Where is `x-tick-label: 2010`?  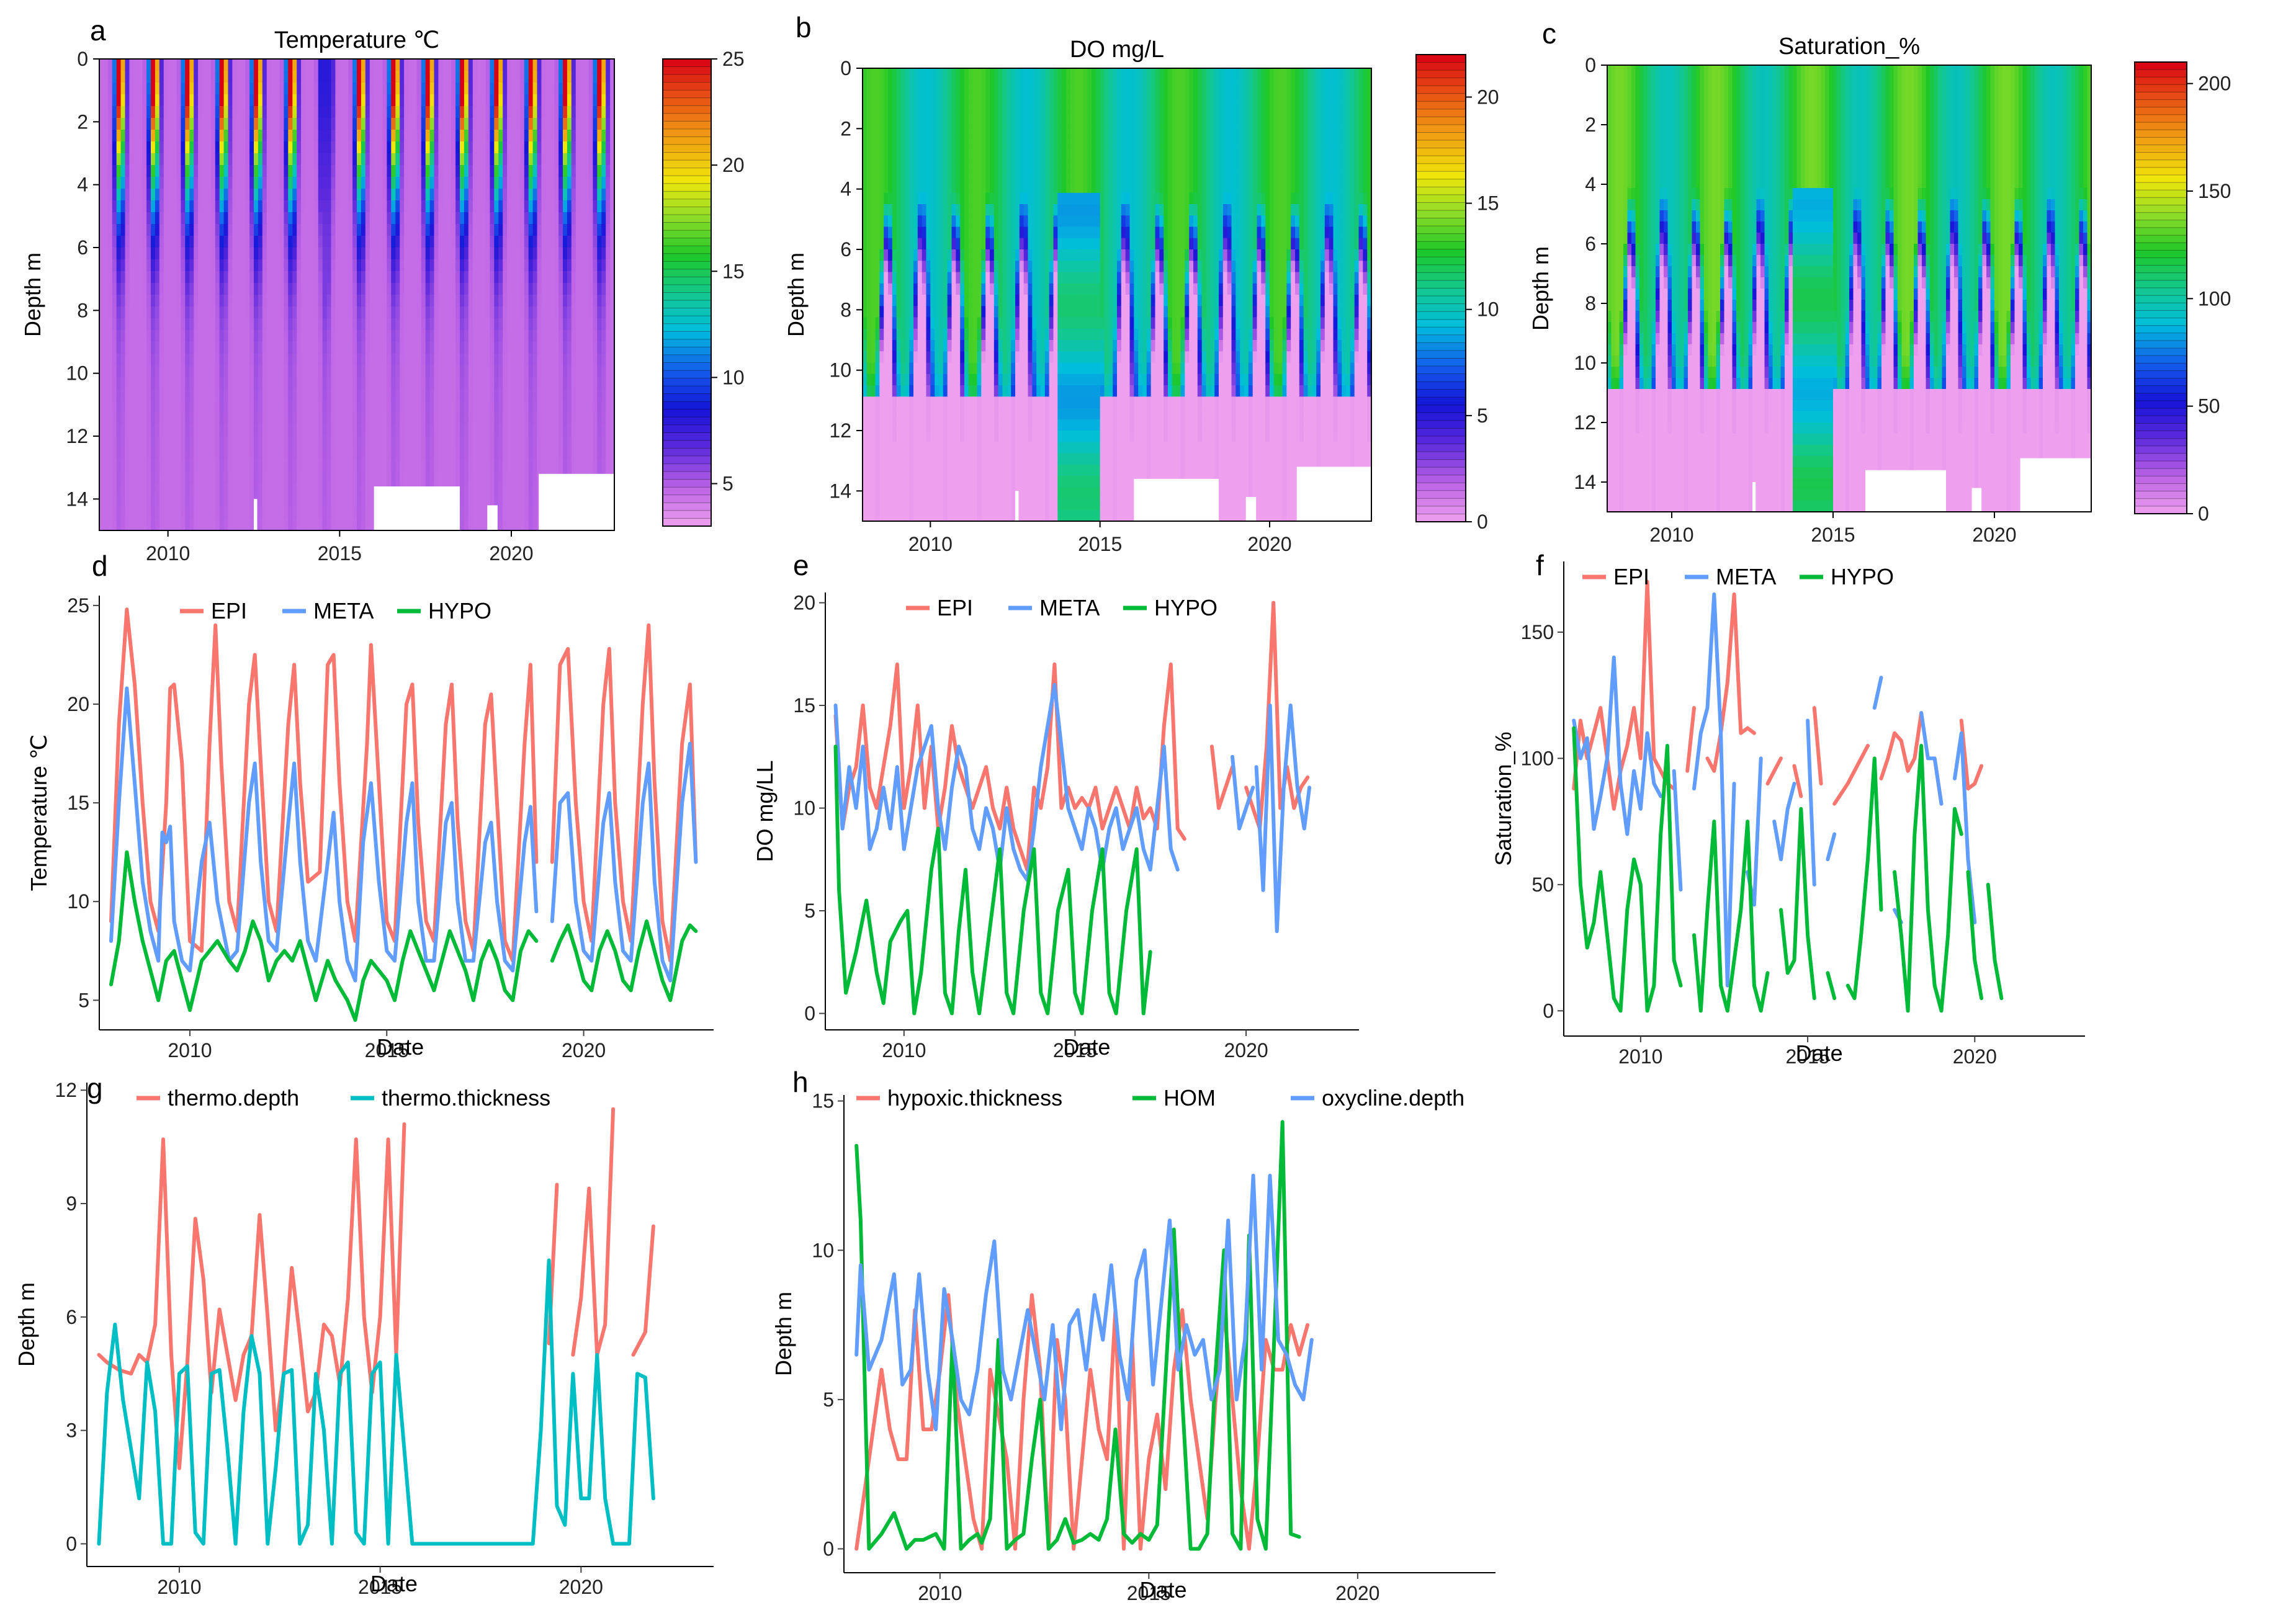 x-tick-label: 2010 is located at coordinates (168, 553).